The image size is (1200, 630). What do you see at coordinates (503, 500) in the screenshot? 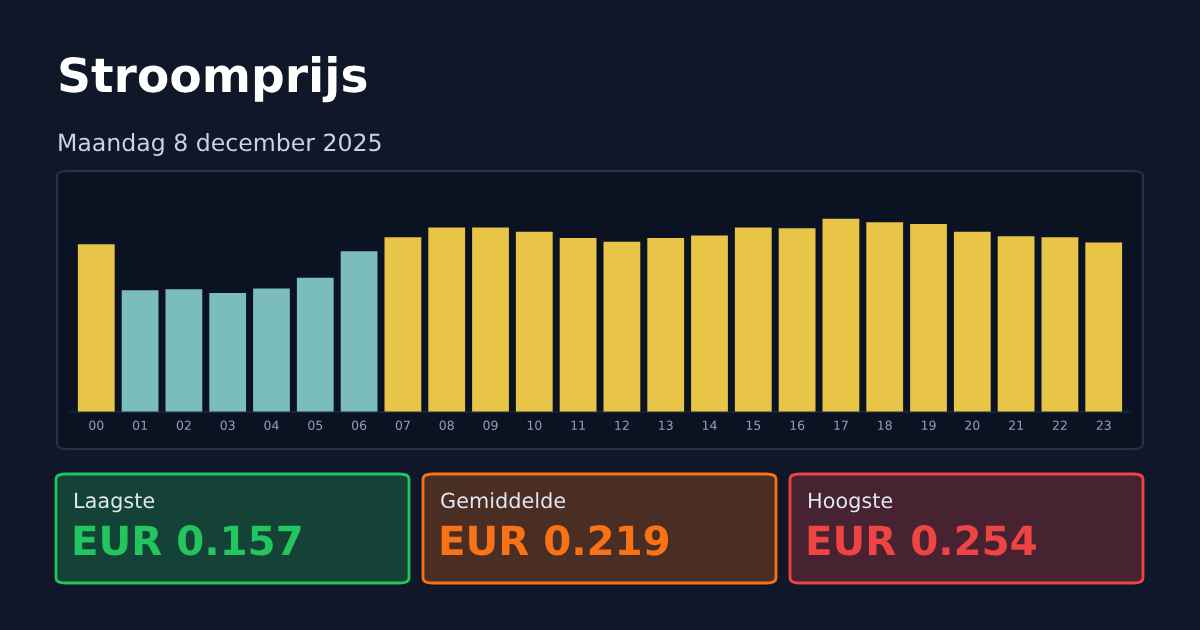
I see `text: Gemiddelde` at bounding box center [503, 500].